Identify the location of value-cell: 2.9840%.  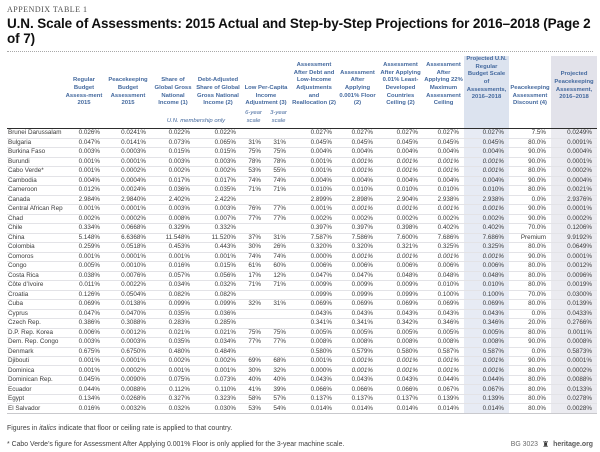
(128, 199).